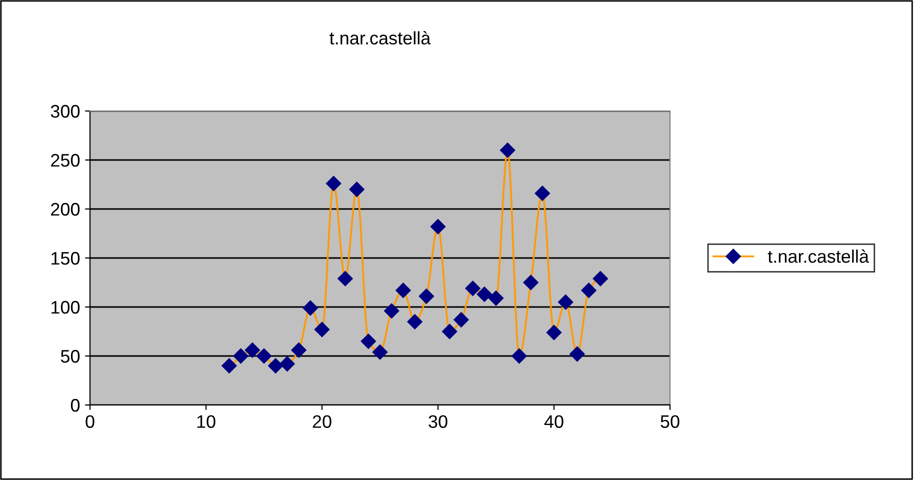 This screenshot has width=914, height=480. What do you see at coordinates (65, 160) in the screenshot?
I see `y-tick-label: 250` at bounding box center [65, 160].